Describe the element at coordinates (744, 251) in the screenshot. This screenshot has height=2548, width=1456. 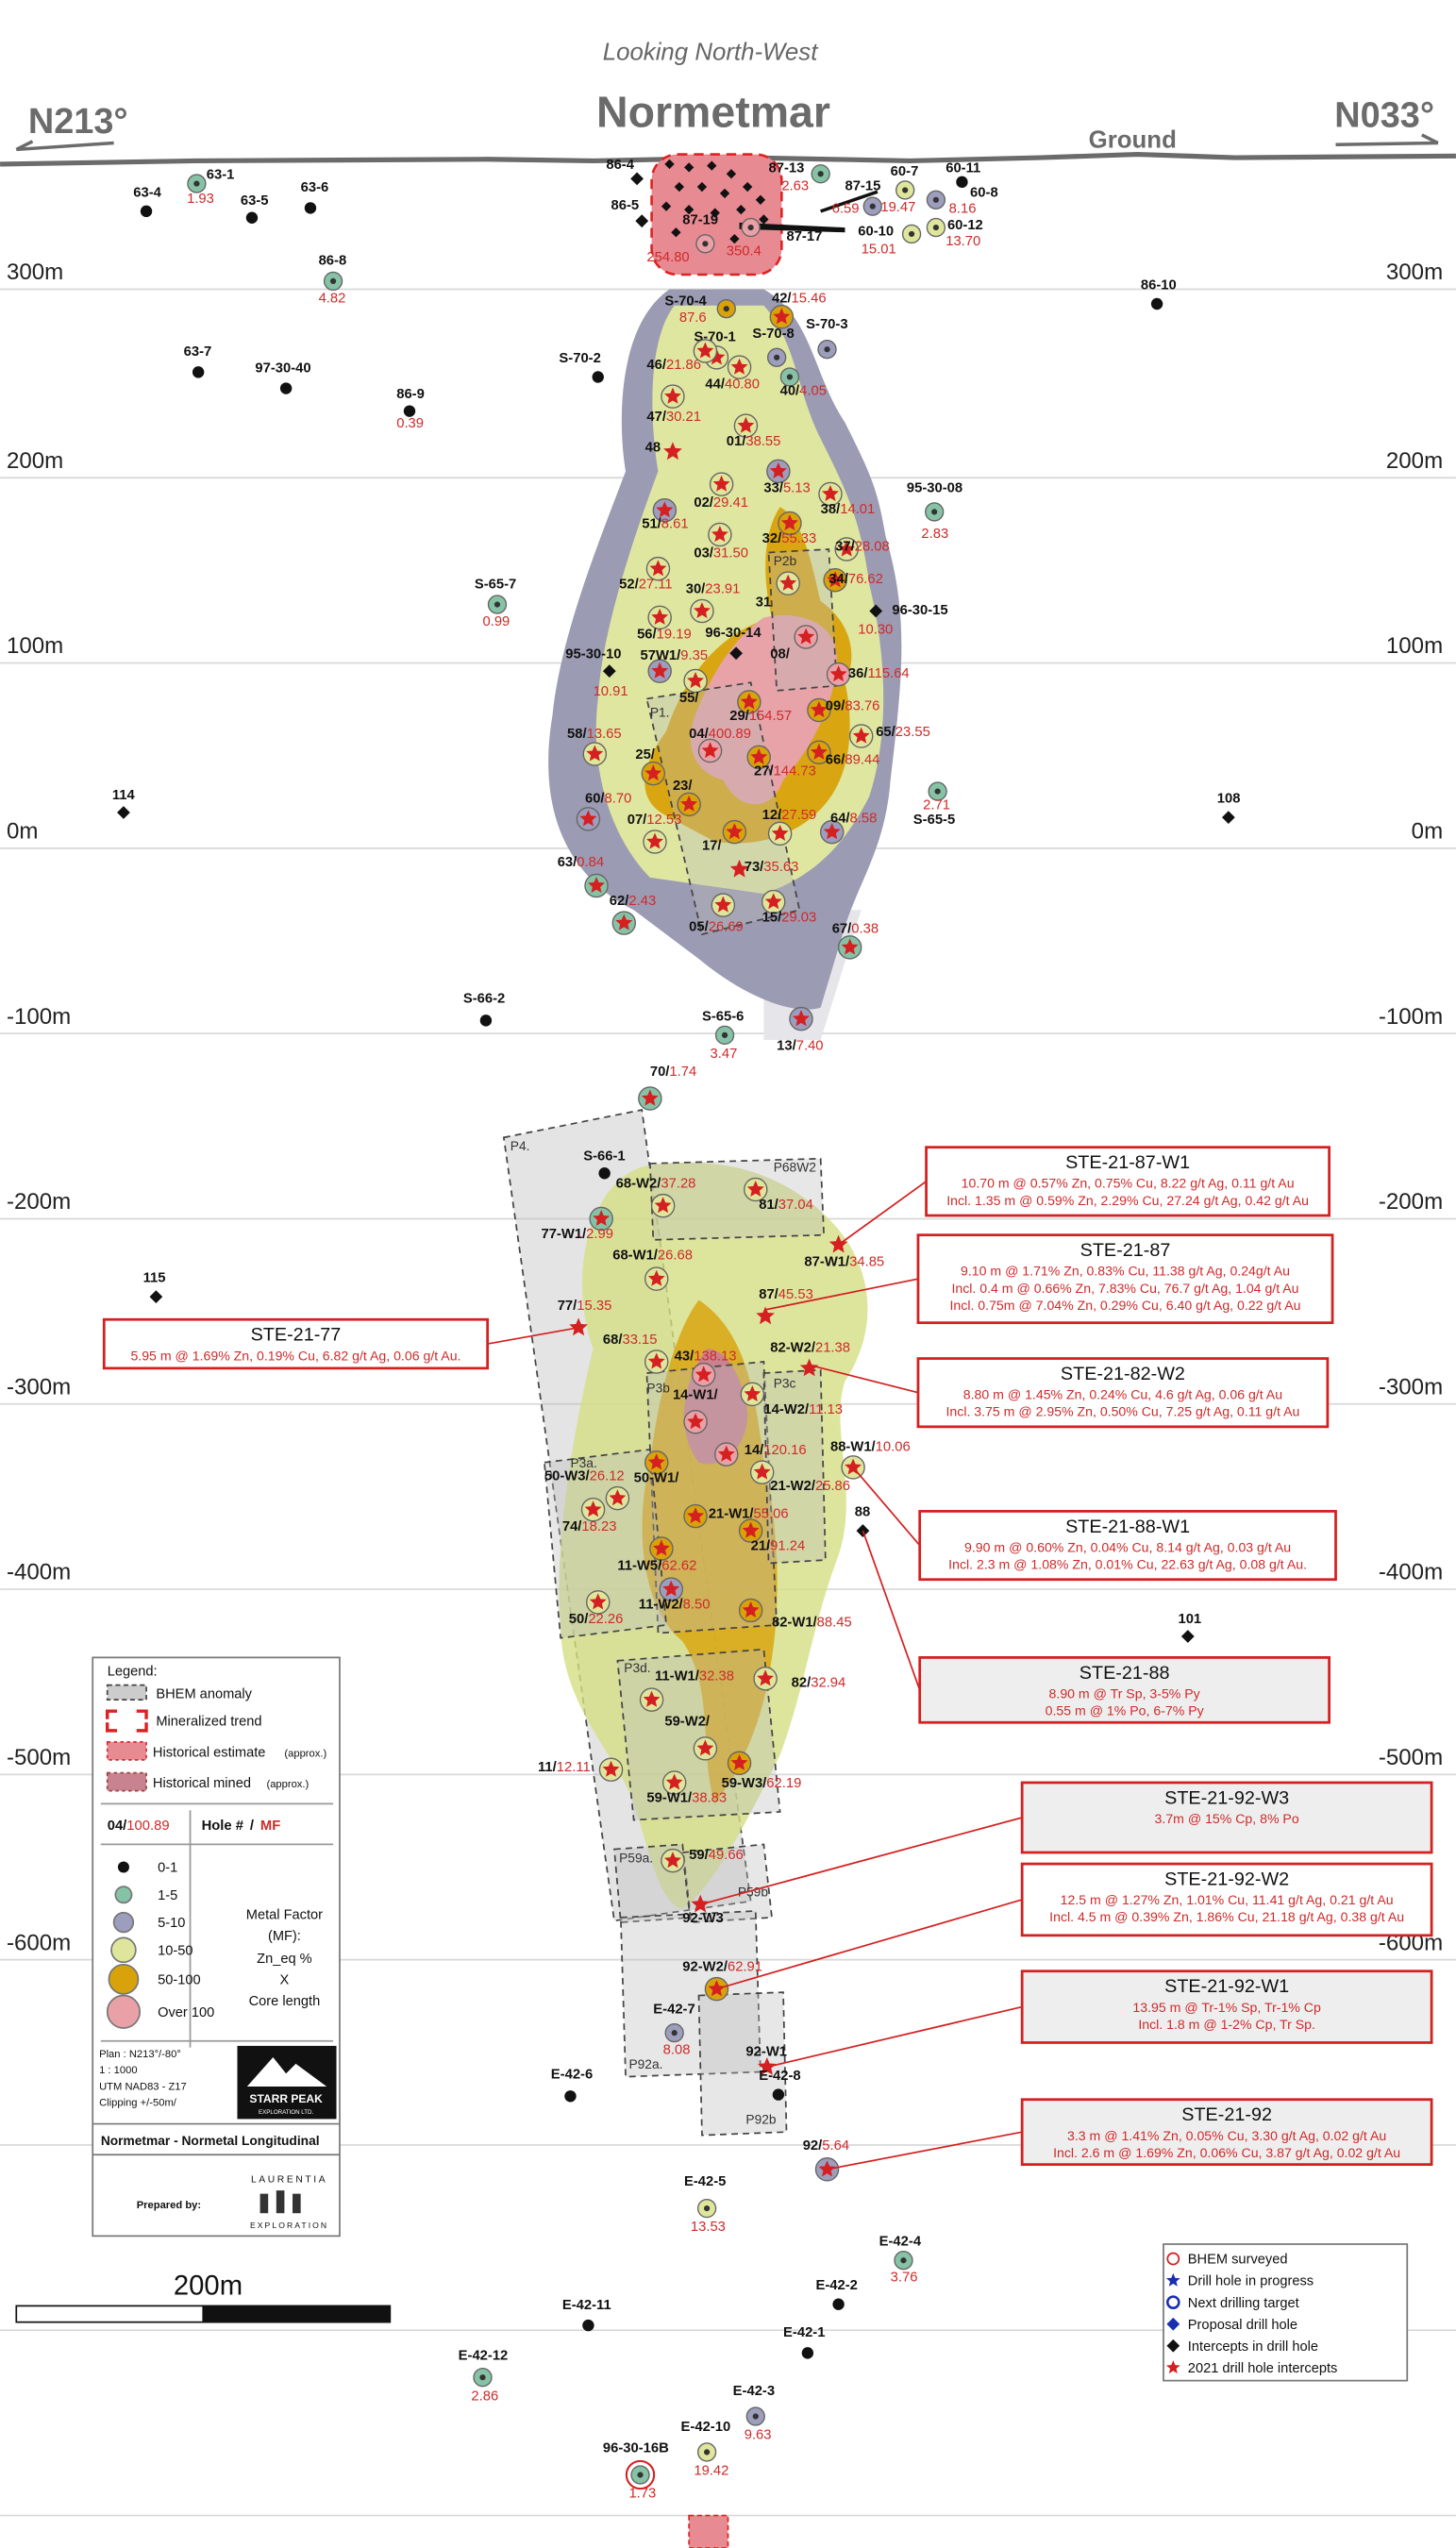
I see `metal-factor: 350.4` at that location.